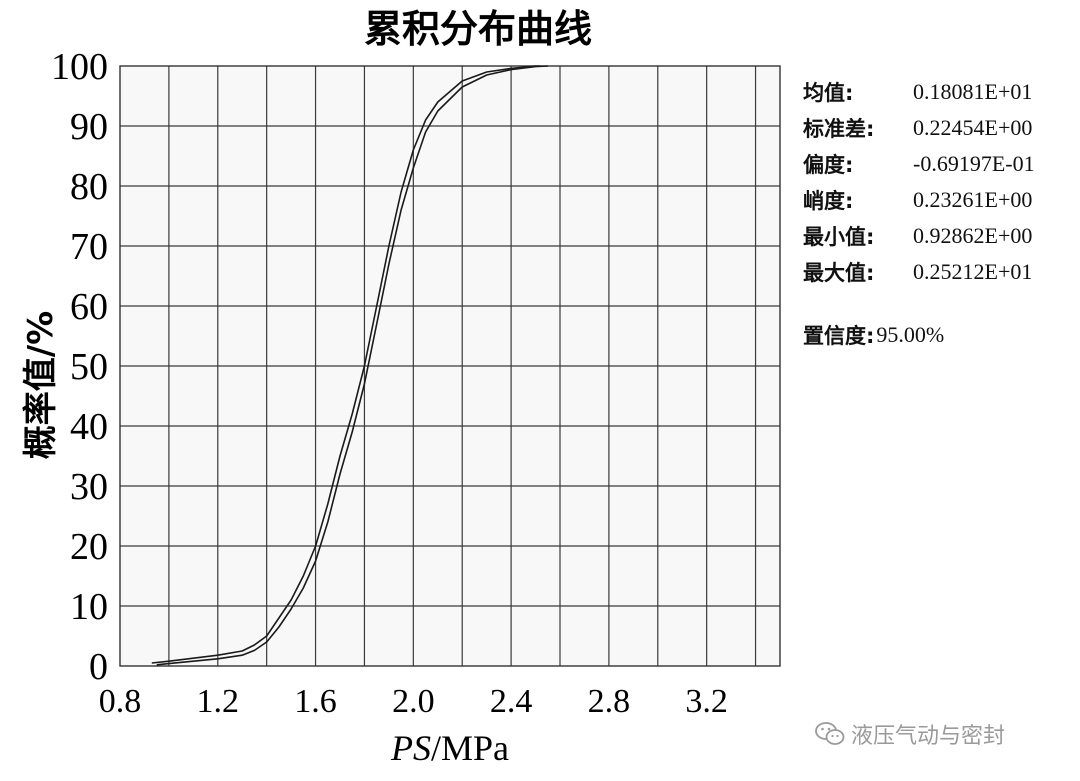  What do you see at coordinates (928, 736) in the screenshot?
I see `watermark-text: 液压气动与密封` at bounding box center [928, 736].